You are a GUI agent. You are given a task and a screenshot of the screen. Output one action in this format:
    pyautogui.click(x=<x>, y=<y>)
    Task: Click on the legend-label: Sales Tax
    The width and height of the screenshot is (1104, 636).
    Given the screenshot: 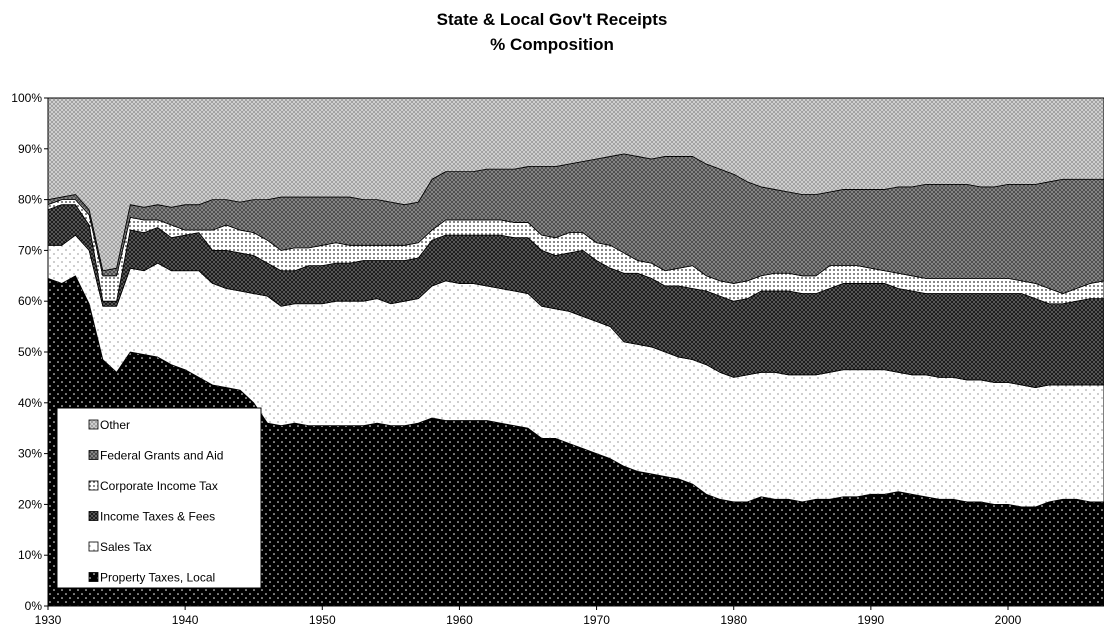 What is the action you would take?
    pyautogui.click(x=126, y=547)
    